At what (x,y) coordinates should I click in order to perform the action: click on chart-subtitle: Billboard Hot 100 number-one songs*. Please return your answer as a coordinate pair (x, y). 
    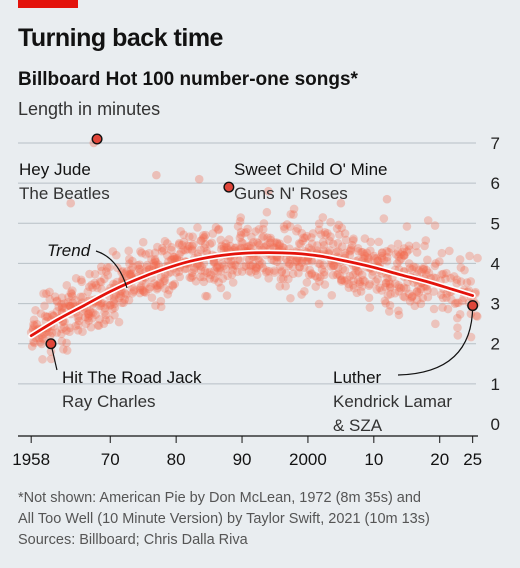
    Looking at the image, I should click on (188, 79).